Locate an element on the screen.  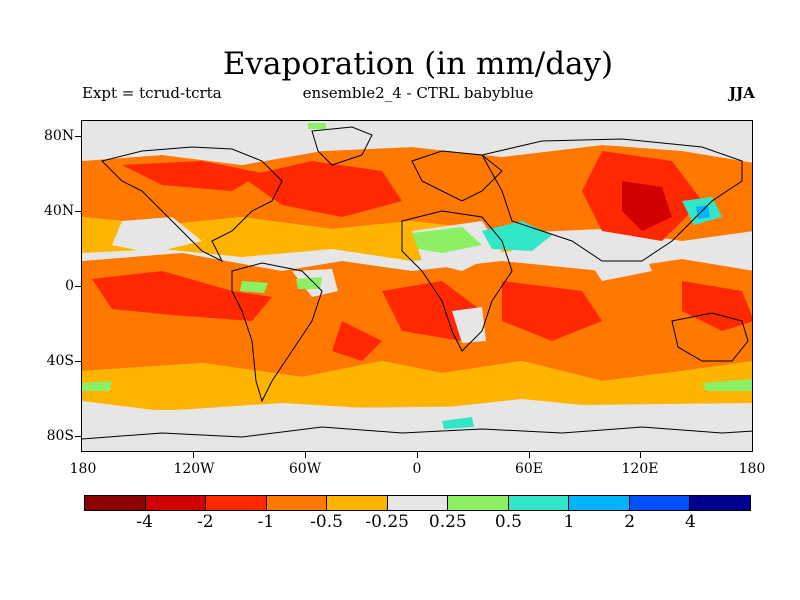
experiment-label: Expt = tcrud-tcrta is located at coordinates (152, 93).